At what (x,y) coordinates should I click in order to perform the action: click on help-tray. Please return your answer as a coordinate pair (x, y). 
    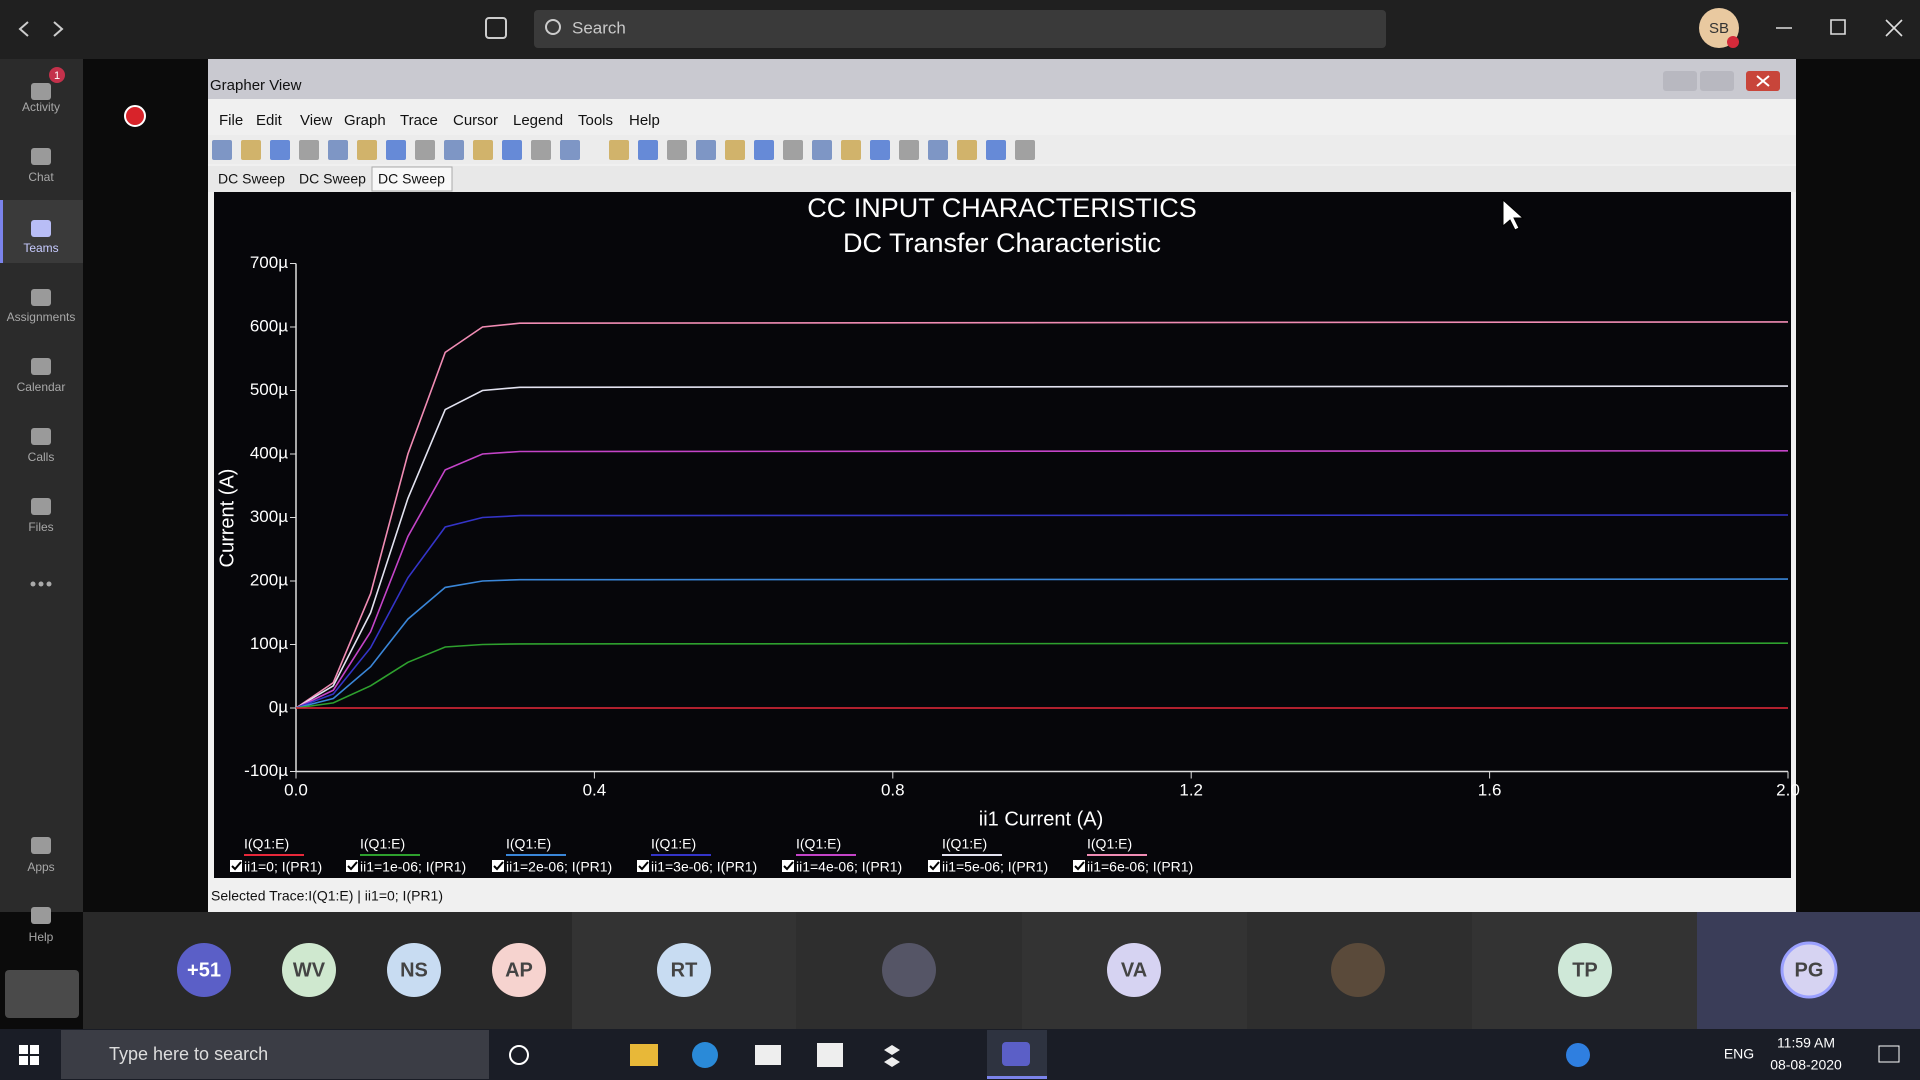
    Looking at the image, I should click on (1578, 1055).